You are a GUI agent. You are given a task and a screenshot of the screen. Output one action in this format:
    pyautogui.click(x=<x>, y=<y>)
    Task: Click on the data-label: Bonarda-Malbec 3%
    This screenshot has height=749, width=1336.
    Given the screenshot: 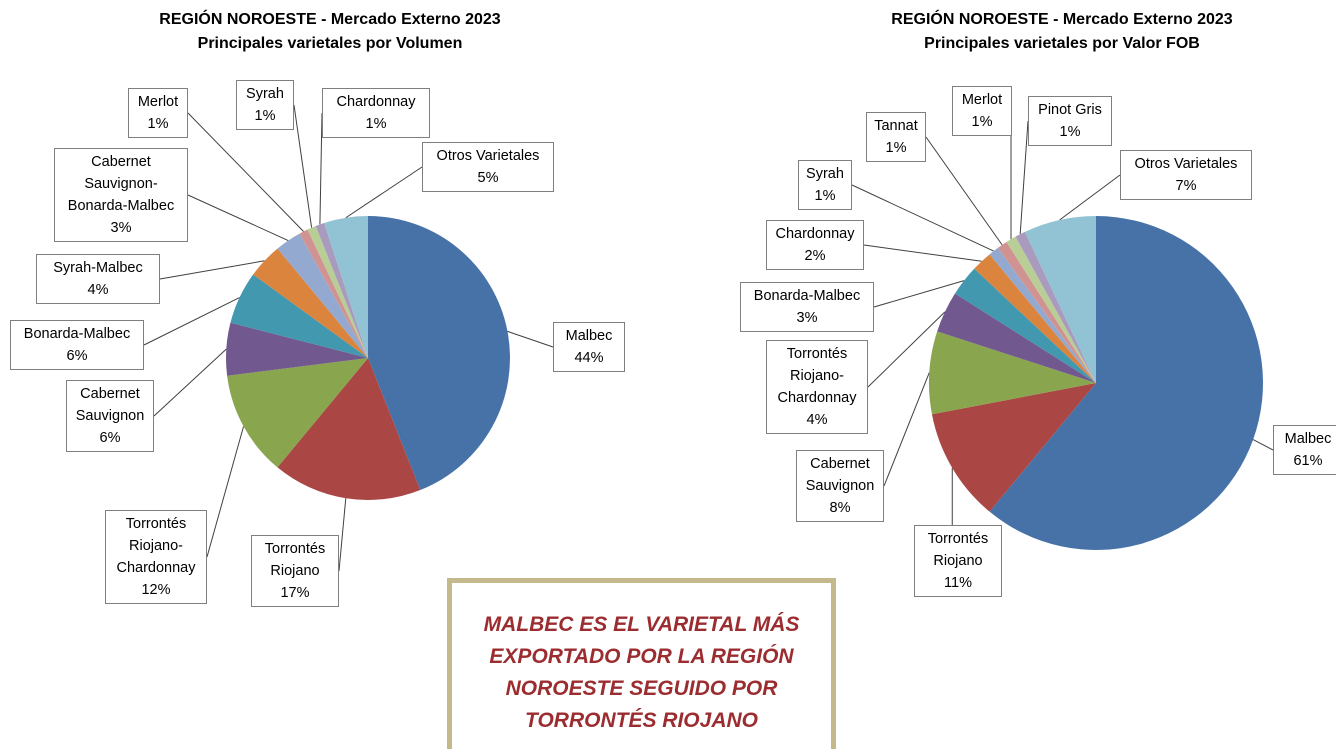 What is the action you would take?
    pyautogui.click(x=807, y=307)
    